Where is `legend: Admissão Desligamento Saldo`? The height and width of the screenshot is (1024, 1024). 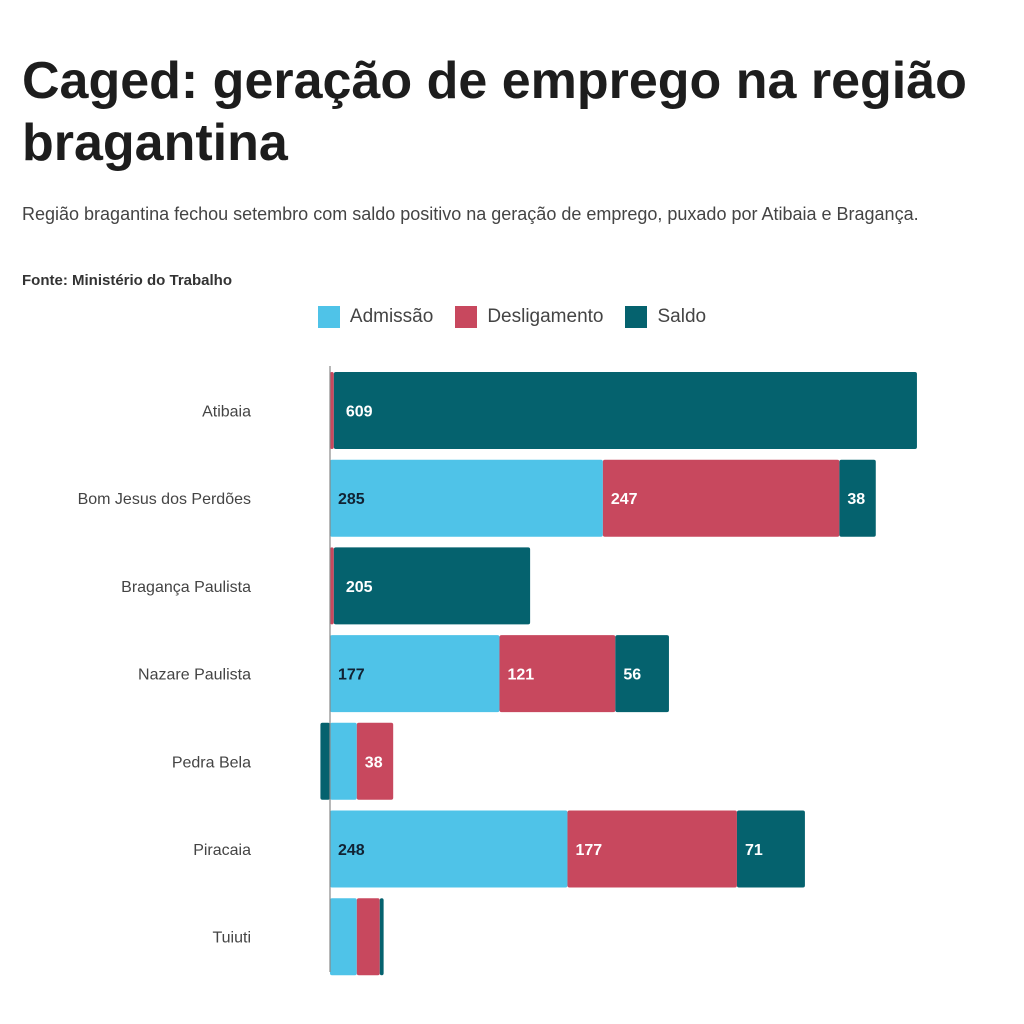 legend: Admissão Desligamento Saldo is located at coordinates (512, 317).